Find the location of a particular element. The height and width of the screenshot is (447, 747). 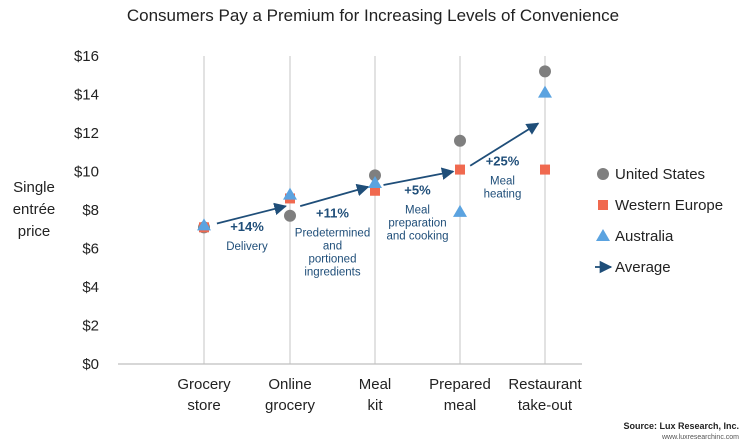

annotation-text: and is located at coordinates (332, 247).